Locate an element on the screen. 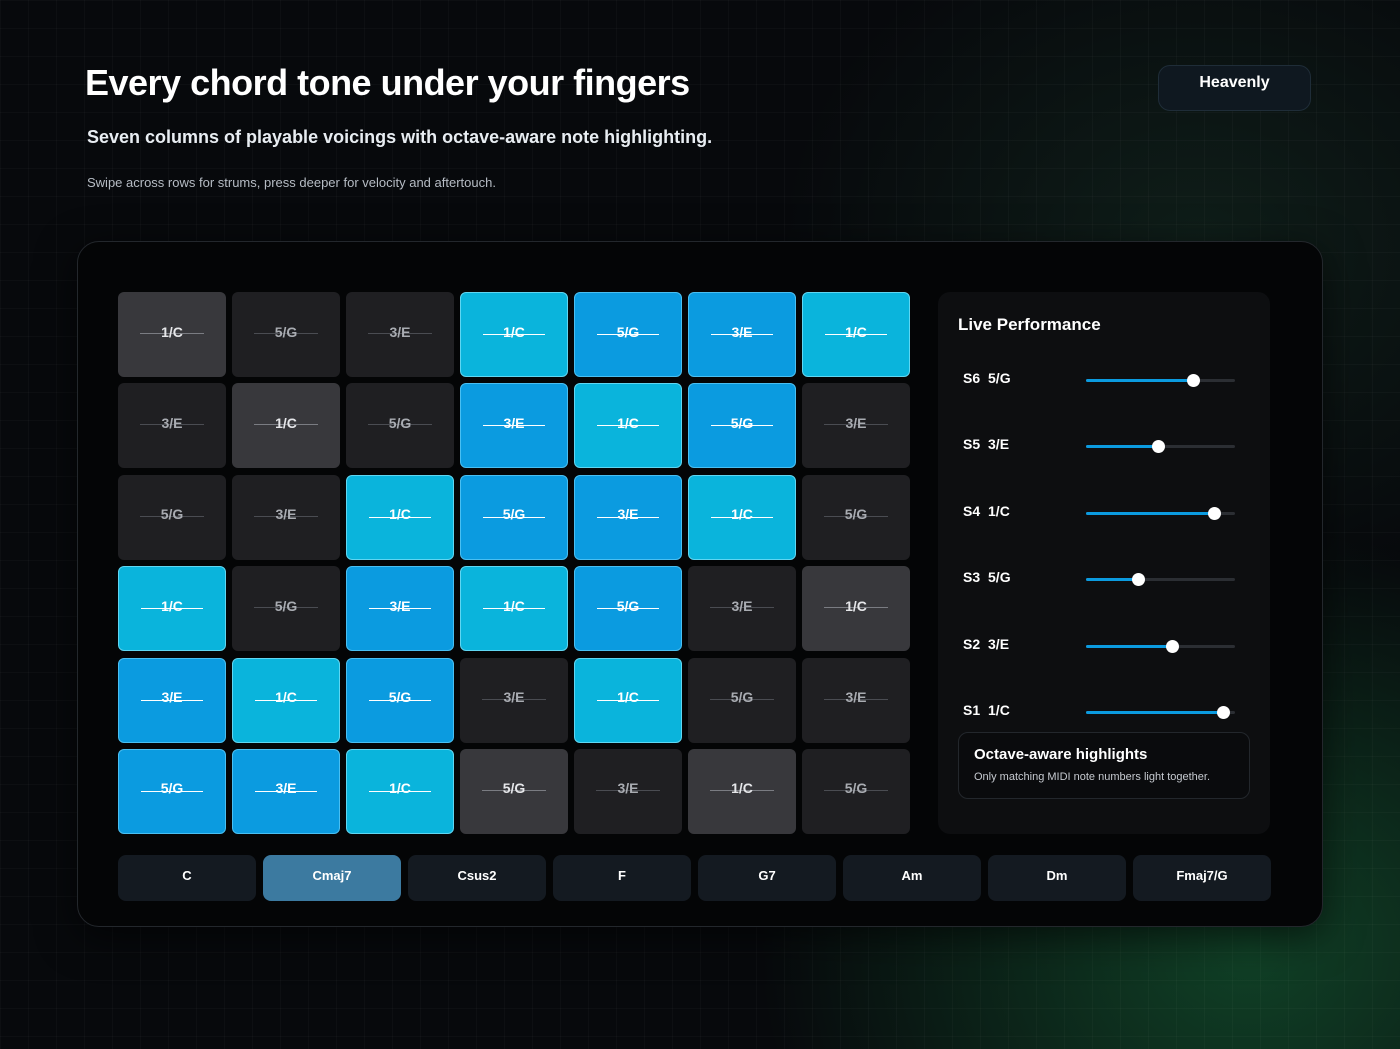 The height and width of the screenshot is (1049, 1400). chord-button: F is located at coordinates (622, 878).